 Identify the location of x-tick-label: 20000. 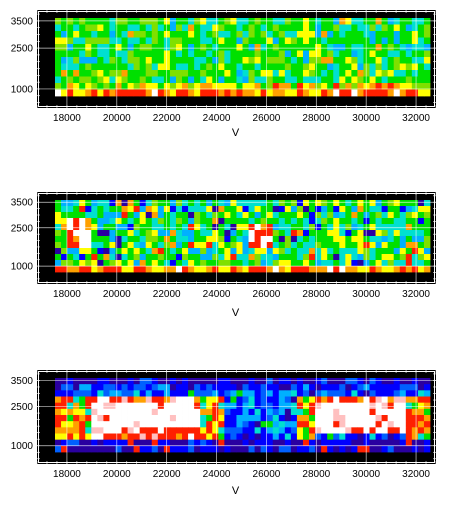
(117, 474).